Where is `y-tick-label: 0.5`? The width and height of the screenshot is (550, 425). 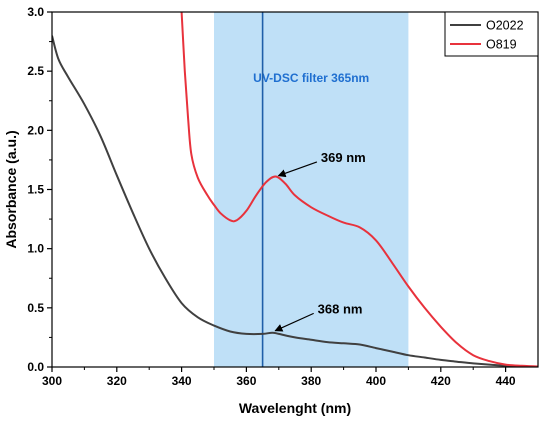 y-tick-label: 0.5 is located at coordinates (35, 308).